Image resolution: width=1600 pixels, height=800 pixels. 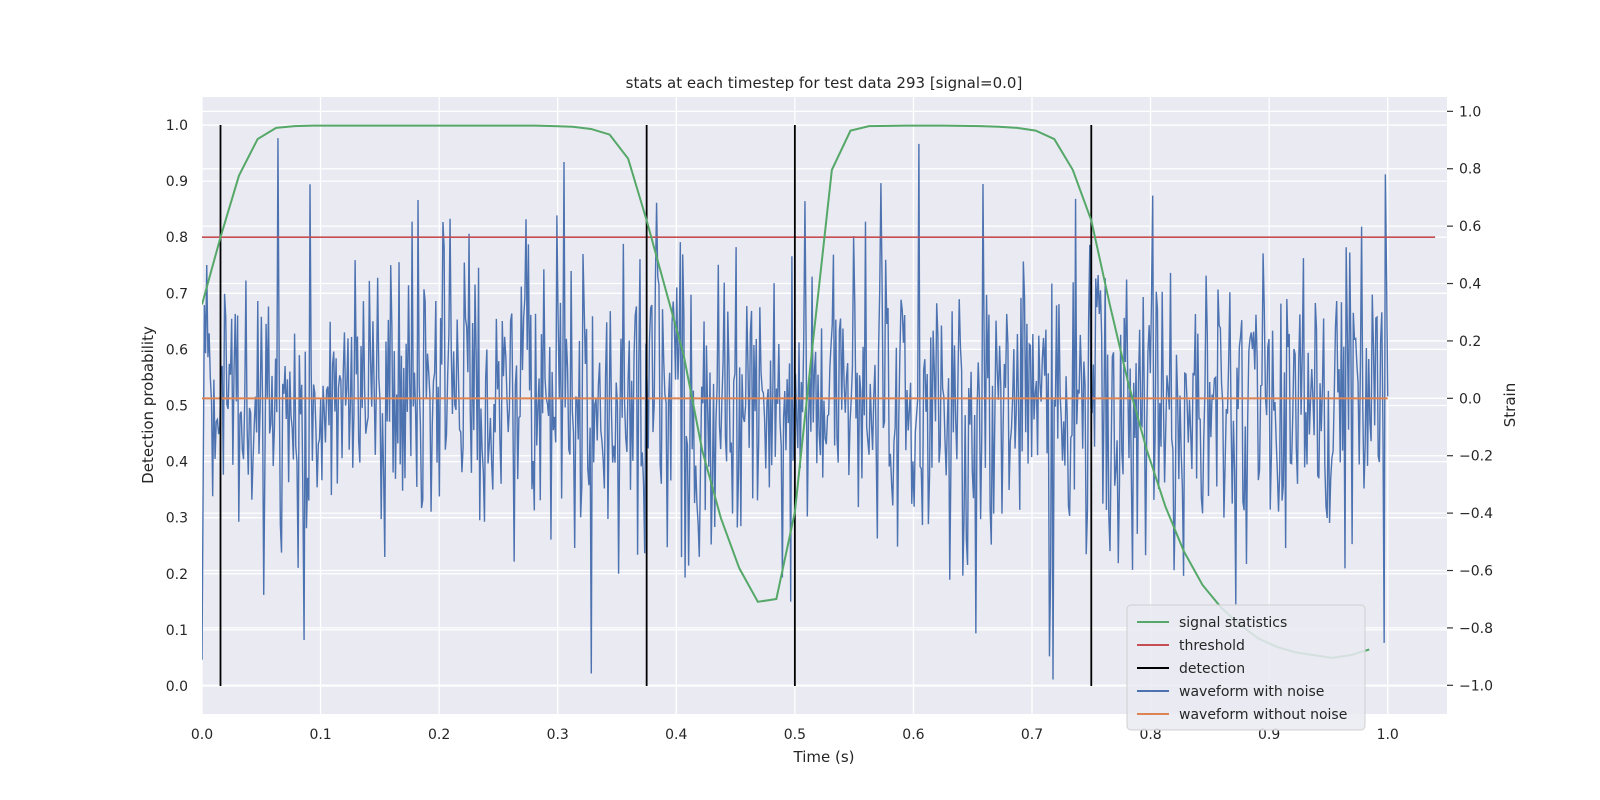 What do you see at coordinates (439, 735) in the screenshot?
I see `x-tick-label: 0.2` at bounding box center [439, 735].